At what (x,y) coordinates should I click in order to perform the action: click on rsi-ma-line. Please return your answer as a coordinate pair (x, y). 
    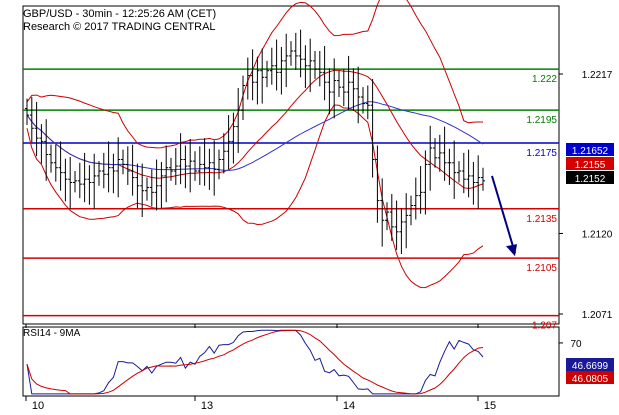
    Looking at the image, I should click on (255, 362).